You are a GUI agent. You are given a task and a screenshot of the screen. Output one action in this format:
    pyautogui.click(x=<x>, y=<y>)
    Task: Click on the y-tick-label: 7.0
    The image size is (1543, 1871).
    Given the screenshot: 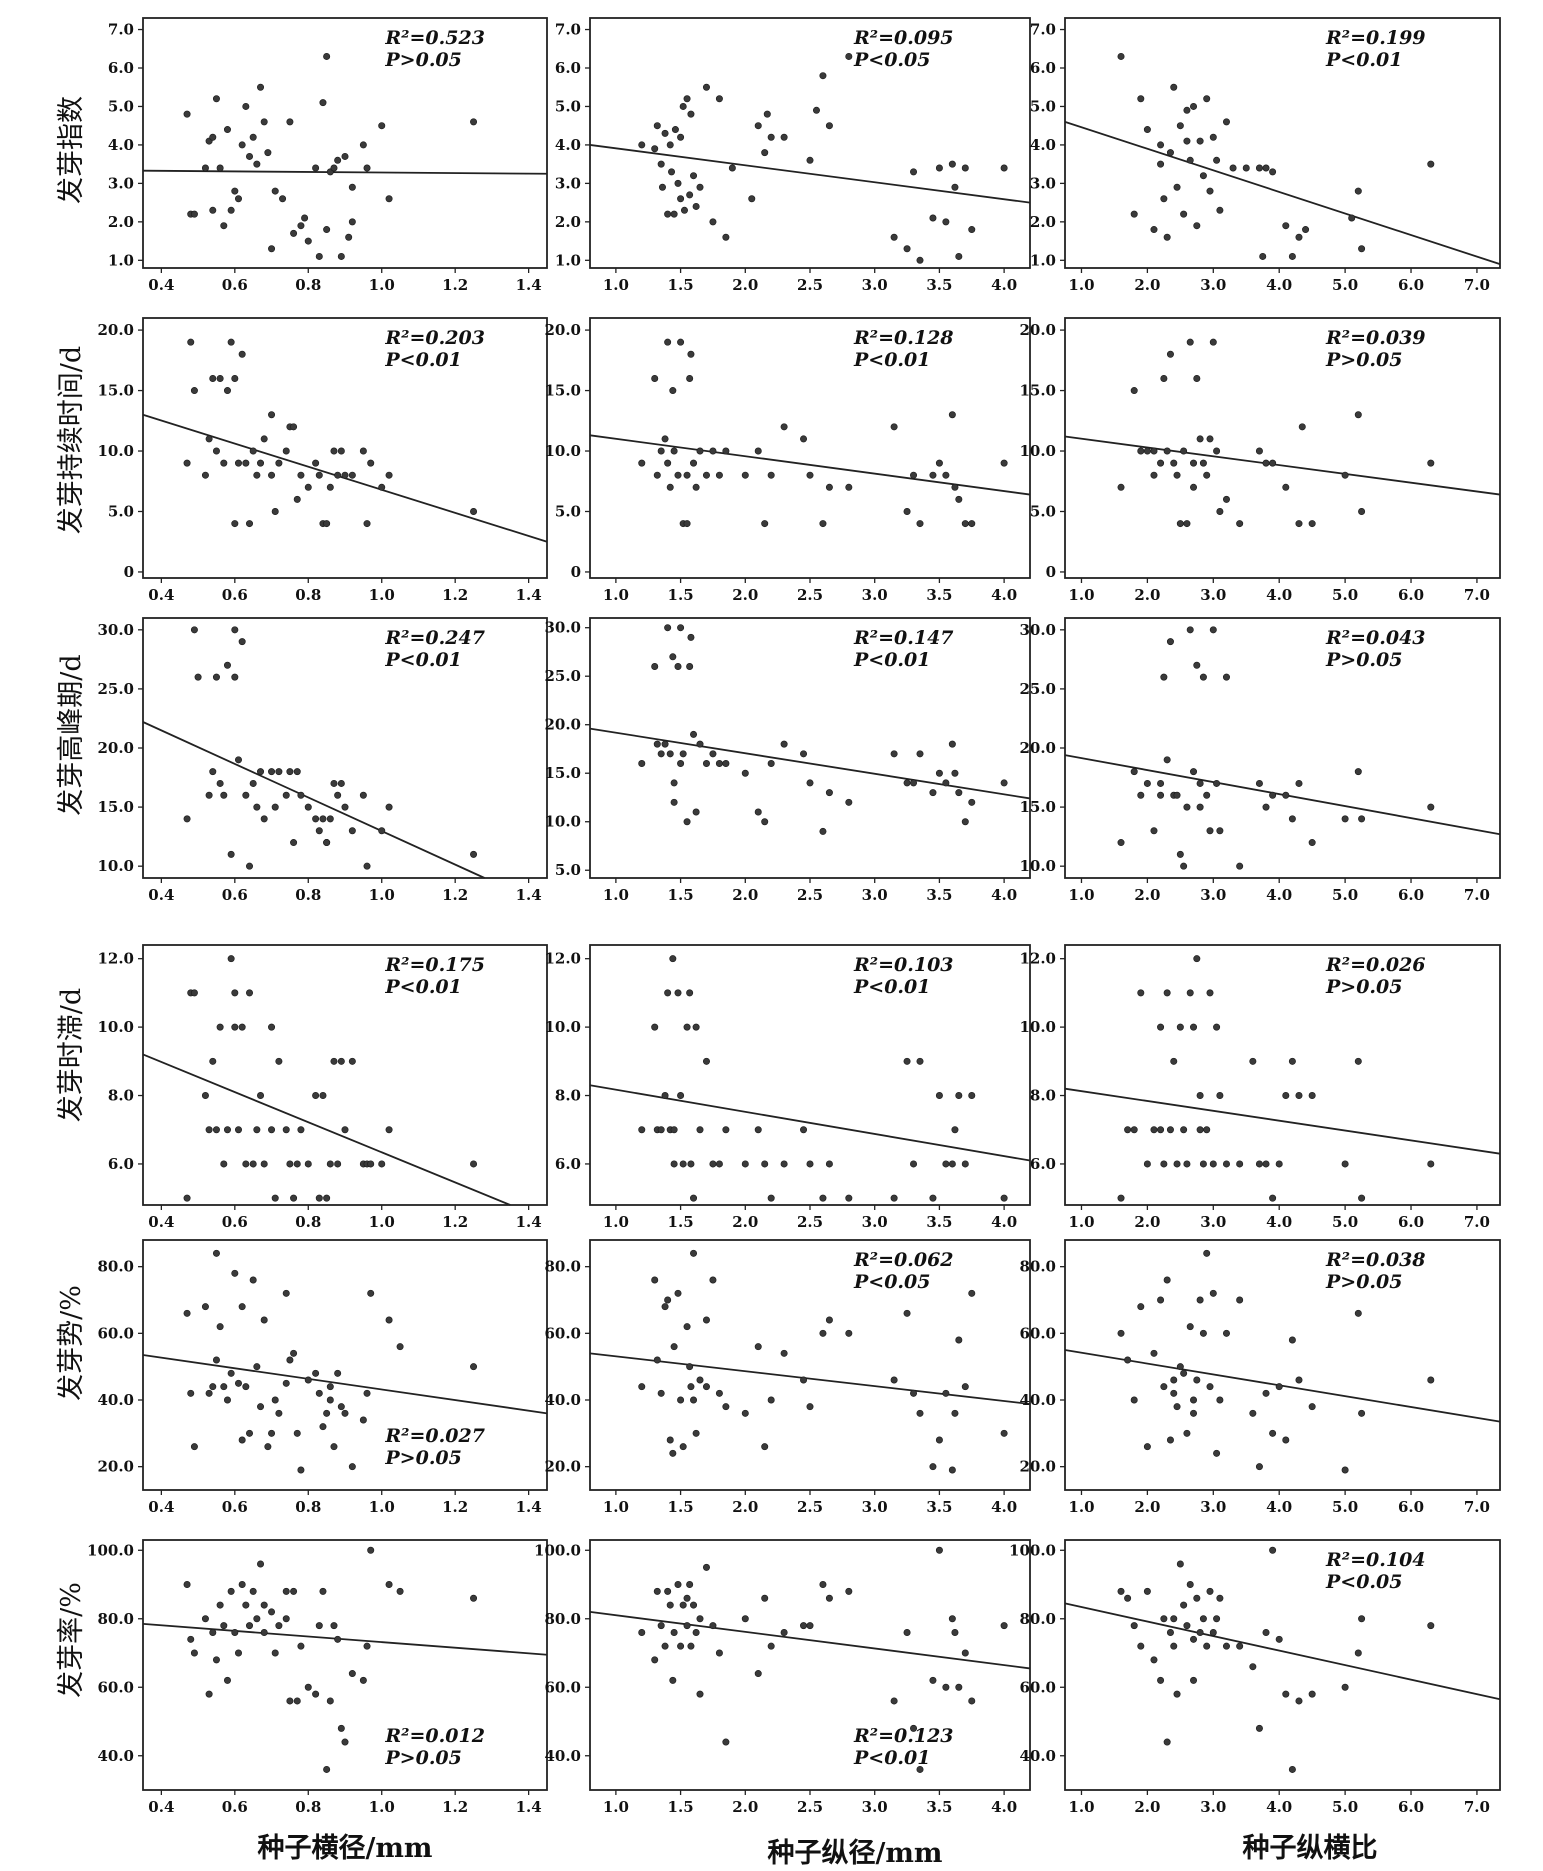 What is the action you would take?
    pyautogui.click(x=1043, y=30)
    